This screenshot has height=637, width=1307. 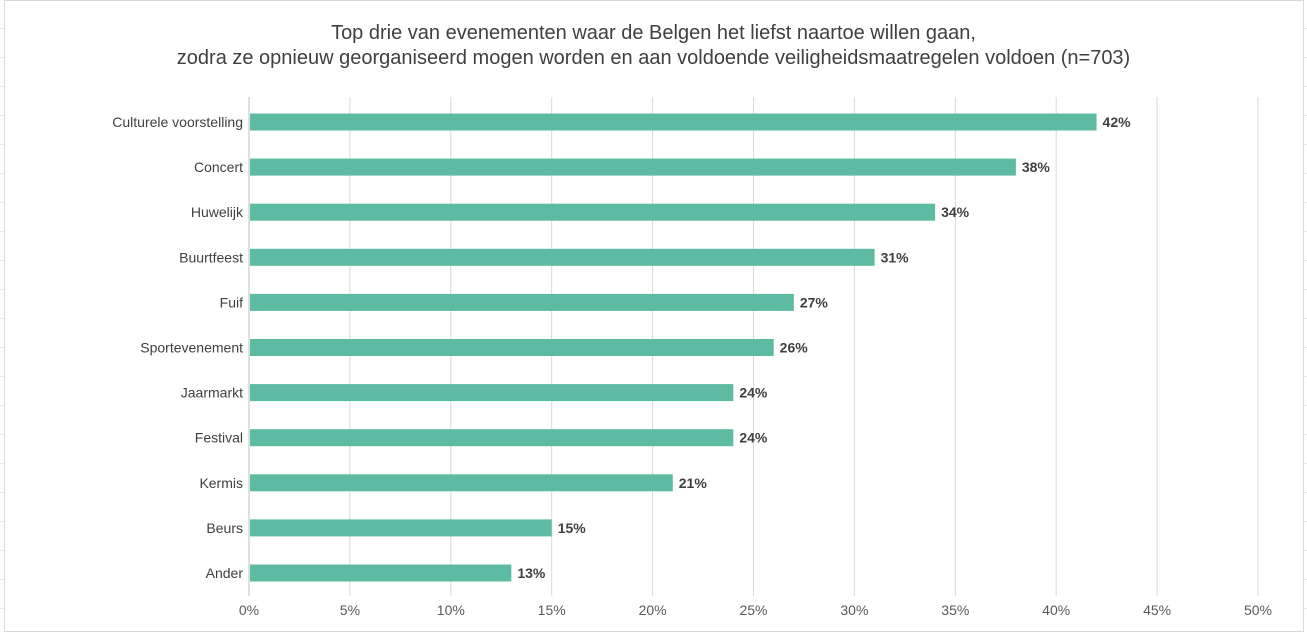 What do you see at coordinates (191, 348) in the screenshot?
I see `category-label: Sportevenement` at bounding box center [191, 348].